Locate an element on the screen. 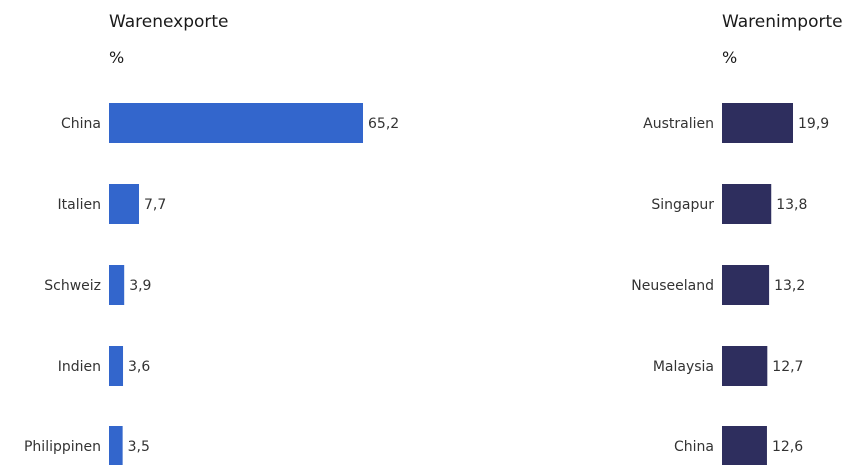 The image size is (864, 469). import-value-label: 19,9 is located at coordinates (813, 124).